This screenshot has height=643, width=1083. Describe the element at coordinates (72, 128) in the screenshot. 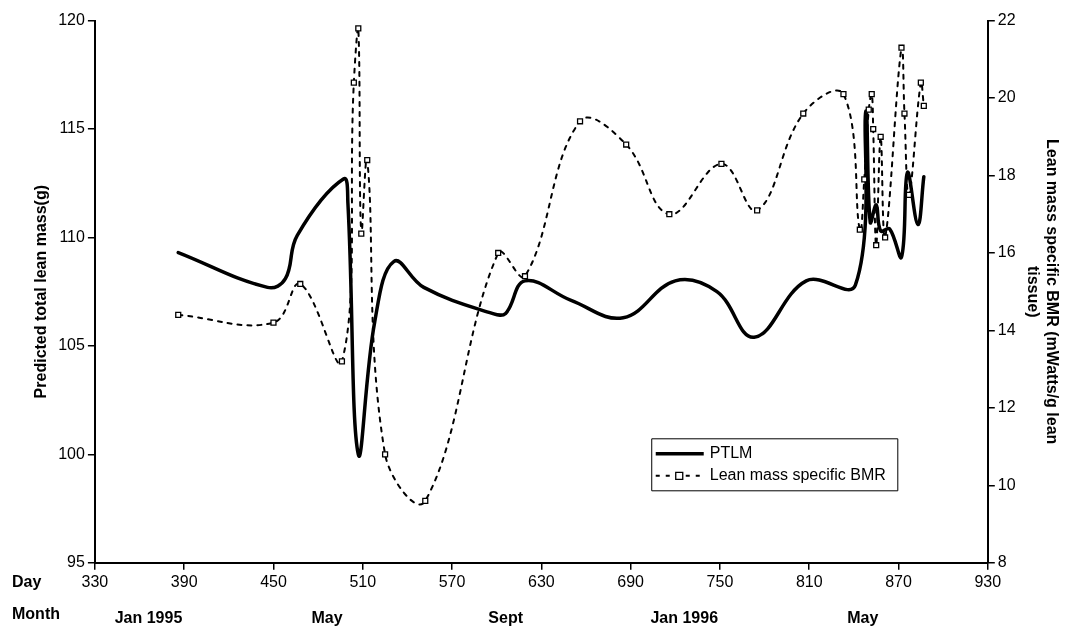

I see `y-tick-label: 115` at that location.